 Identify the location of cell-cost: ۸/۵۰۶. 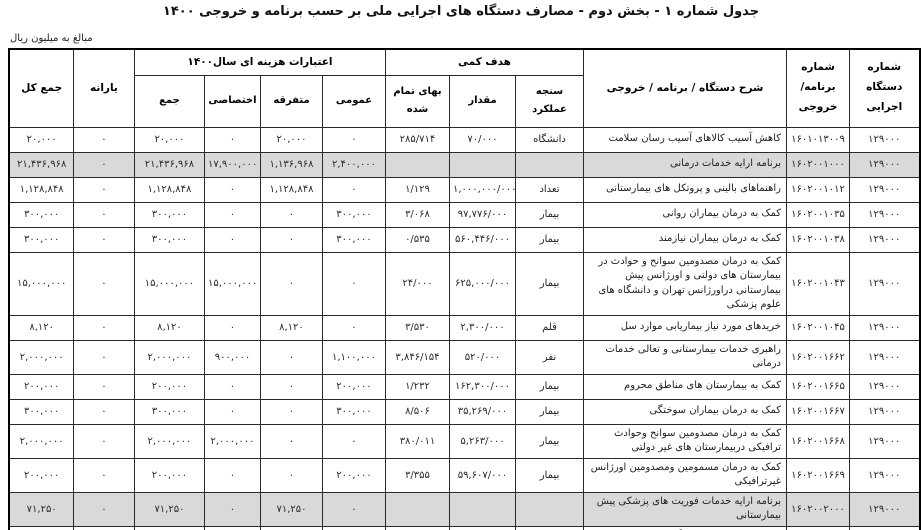
(417, 411).